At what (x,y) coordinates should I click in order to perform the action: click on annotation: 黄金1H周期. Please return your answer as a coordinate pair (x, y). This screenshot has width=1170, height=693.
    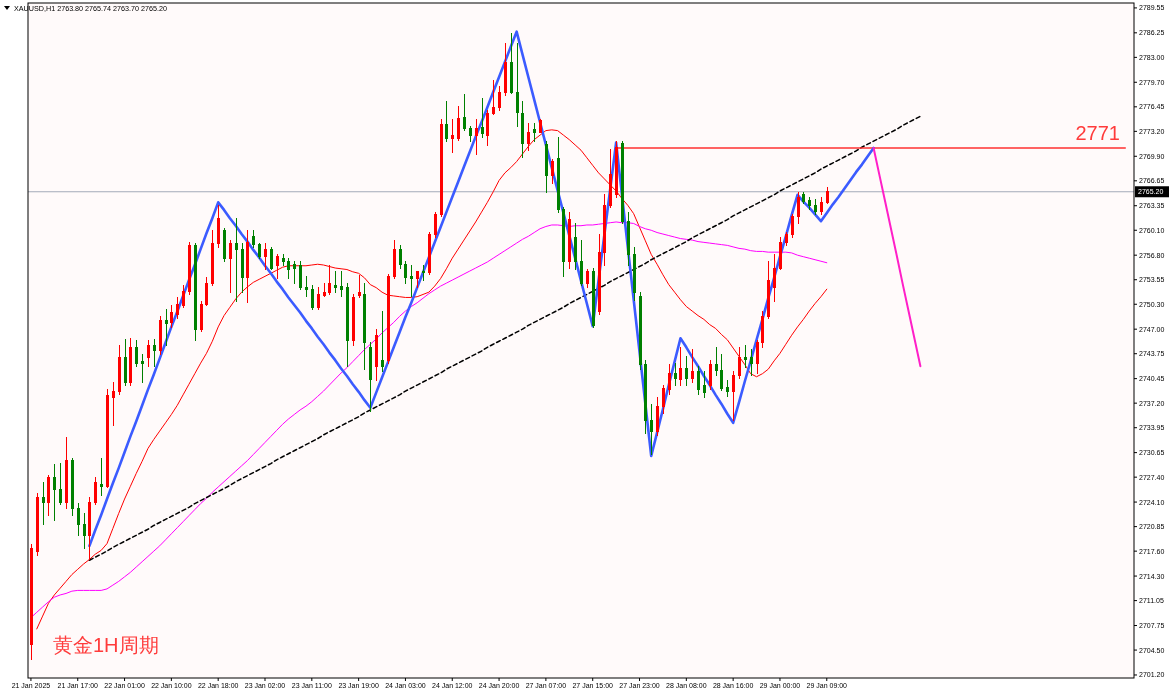
    Looking at the image, I should click on (106, 645).